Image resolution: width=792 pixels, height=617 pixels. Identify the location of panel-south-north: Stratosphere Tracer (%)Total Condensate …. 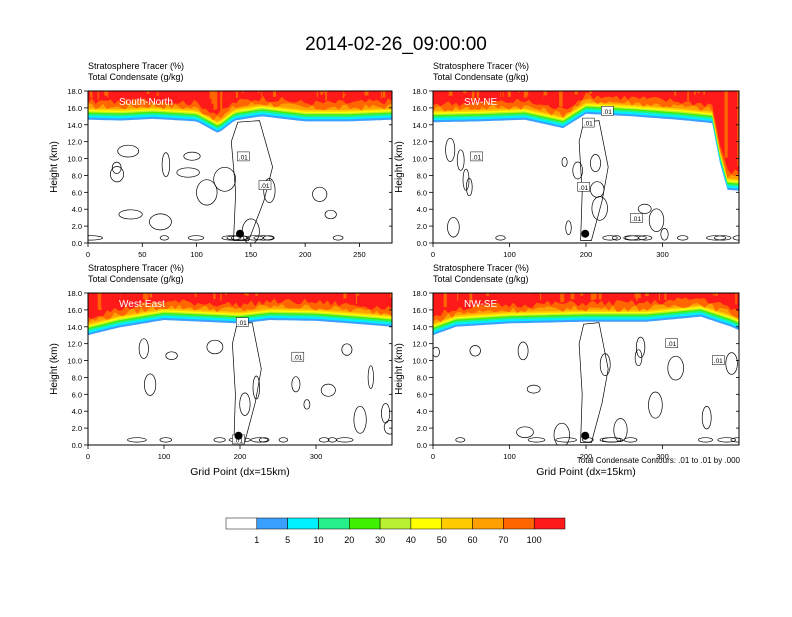
(220, 160).